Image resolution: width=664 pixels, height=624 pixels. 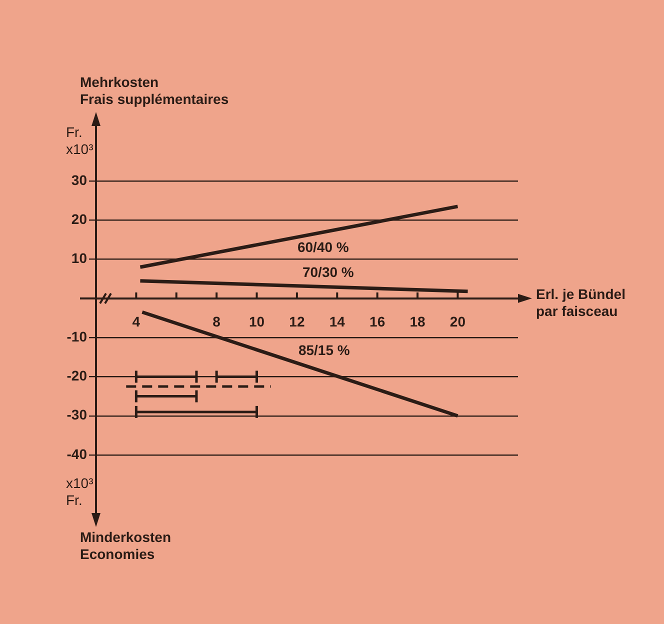 I want to click on series-label: 85/15 %, so click(x=324, y=350).